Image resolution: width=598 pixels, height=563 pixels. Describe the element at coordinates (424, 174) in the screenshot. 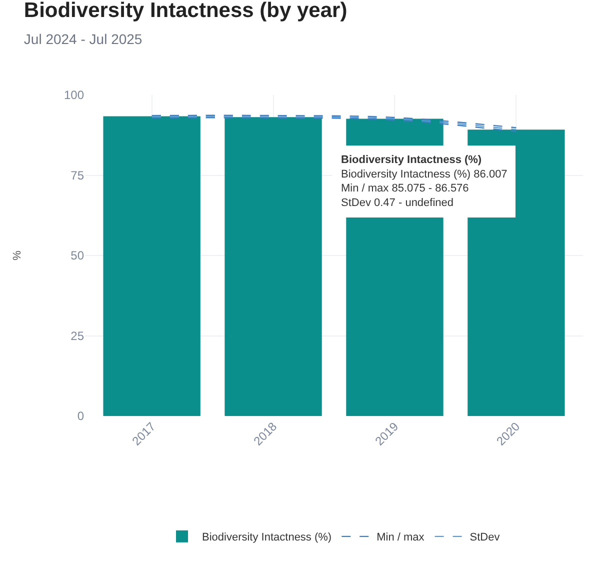

I see `annotation: Biodiversity Intactness (%) 86.007` at that location.